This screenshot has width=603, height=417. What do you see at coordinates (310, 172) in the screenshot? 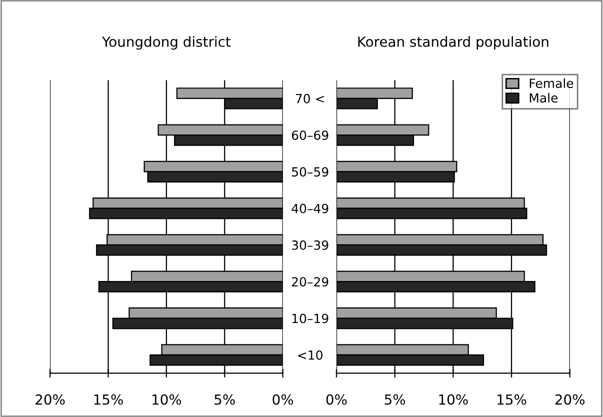
I see `y-tick-label: 50–59` at bounding box center [310, 172].